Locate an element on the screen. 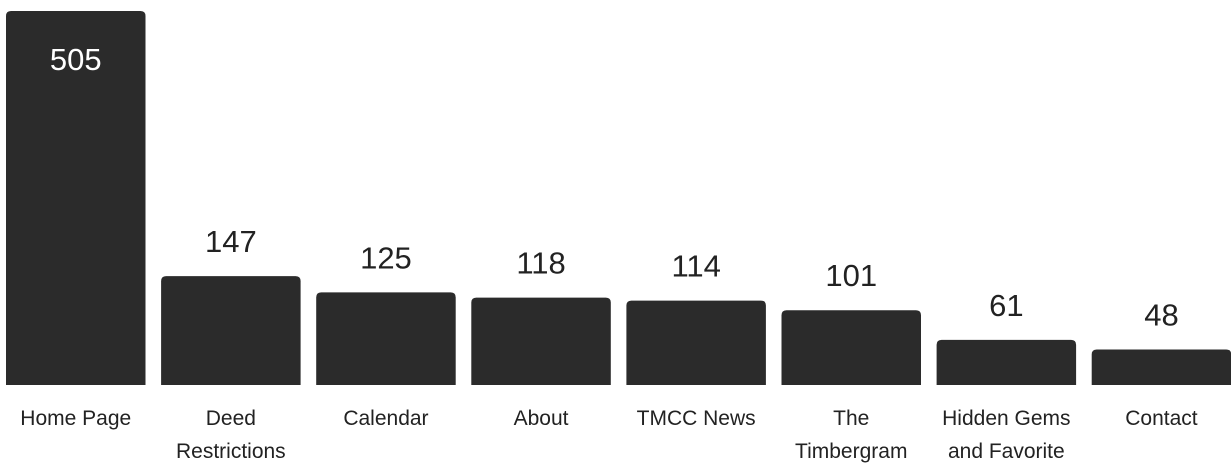 Image resolution: width=1231 pixels, height=466 pixels. bar-value-label: 48 is located at coordinates (1161, 314).